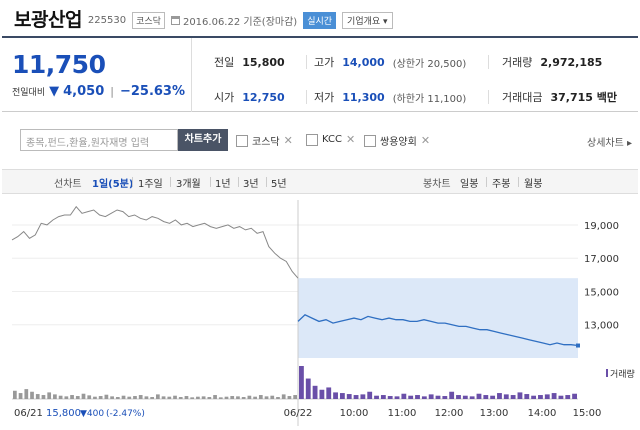  I want to click on x-tick-label: 14:00, so click(542, 413).